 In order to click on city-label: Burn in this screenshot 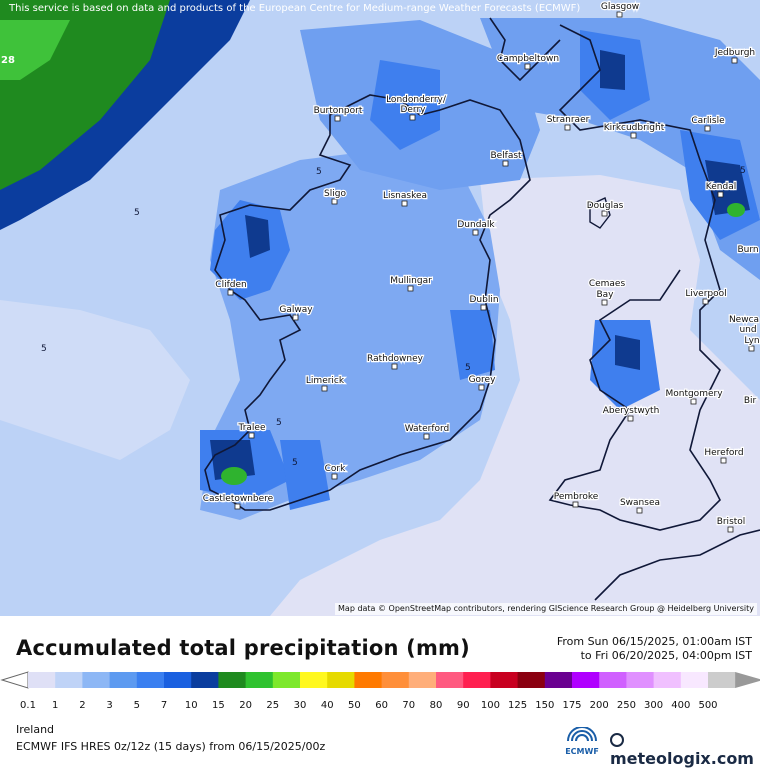, I will do `click(748, 250)`.